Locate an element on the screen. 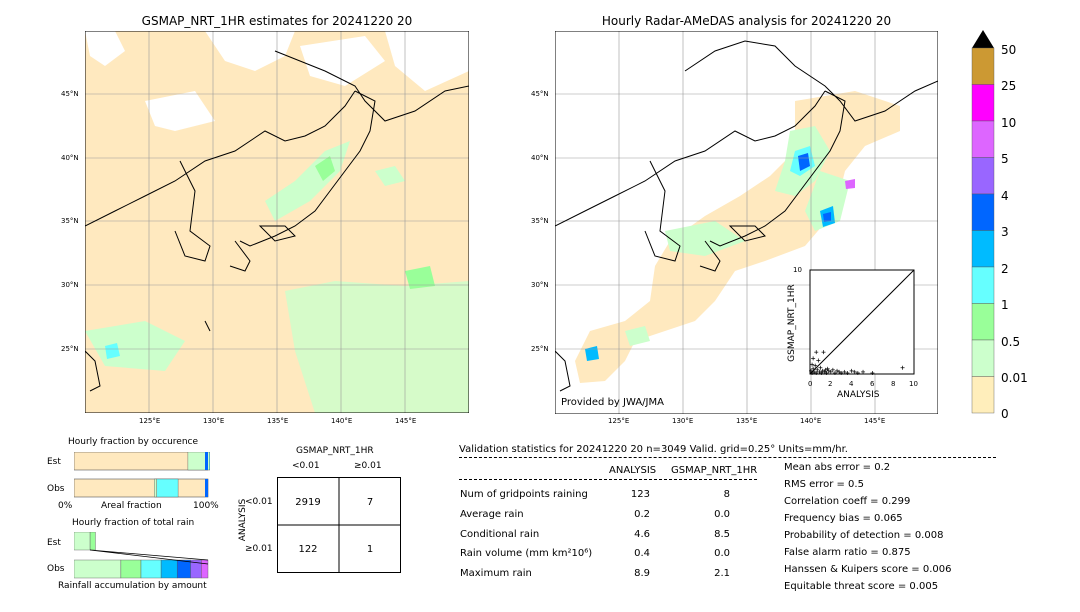 This screenshot has height=612, width=1080. inset-x-tick: 2 is located at coordinates (830, 384).